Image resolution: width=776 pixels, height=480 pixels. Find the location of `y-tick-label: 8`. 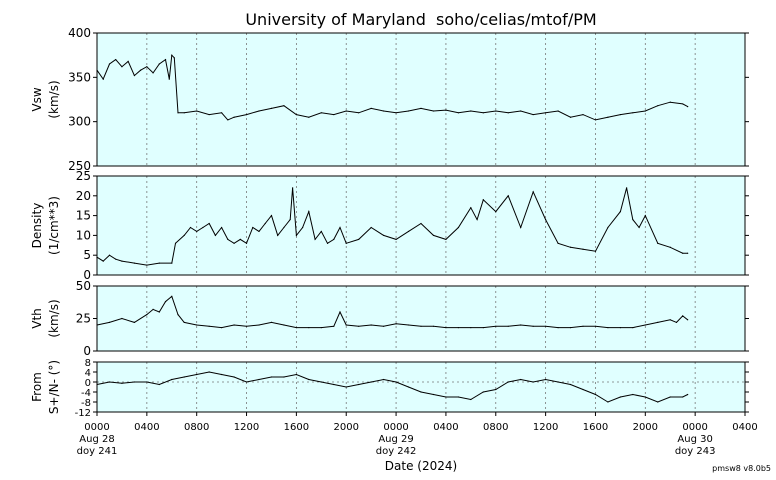

y-tick-label: 8 is located at coordinates (88, 363).